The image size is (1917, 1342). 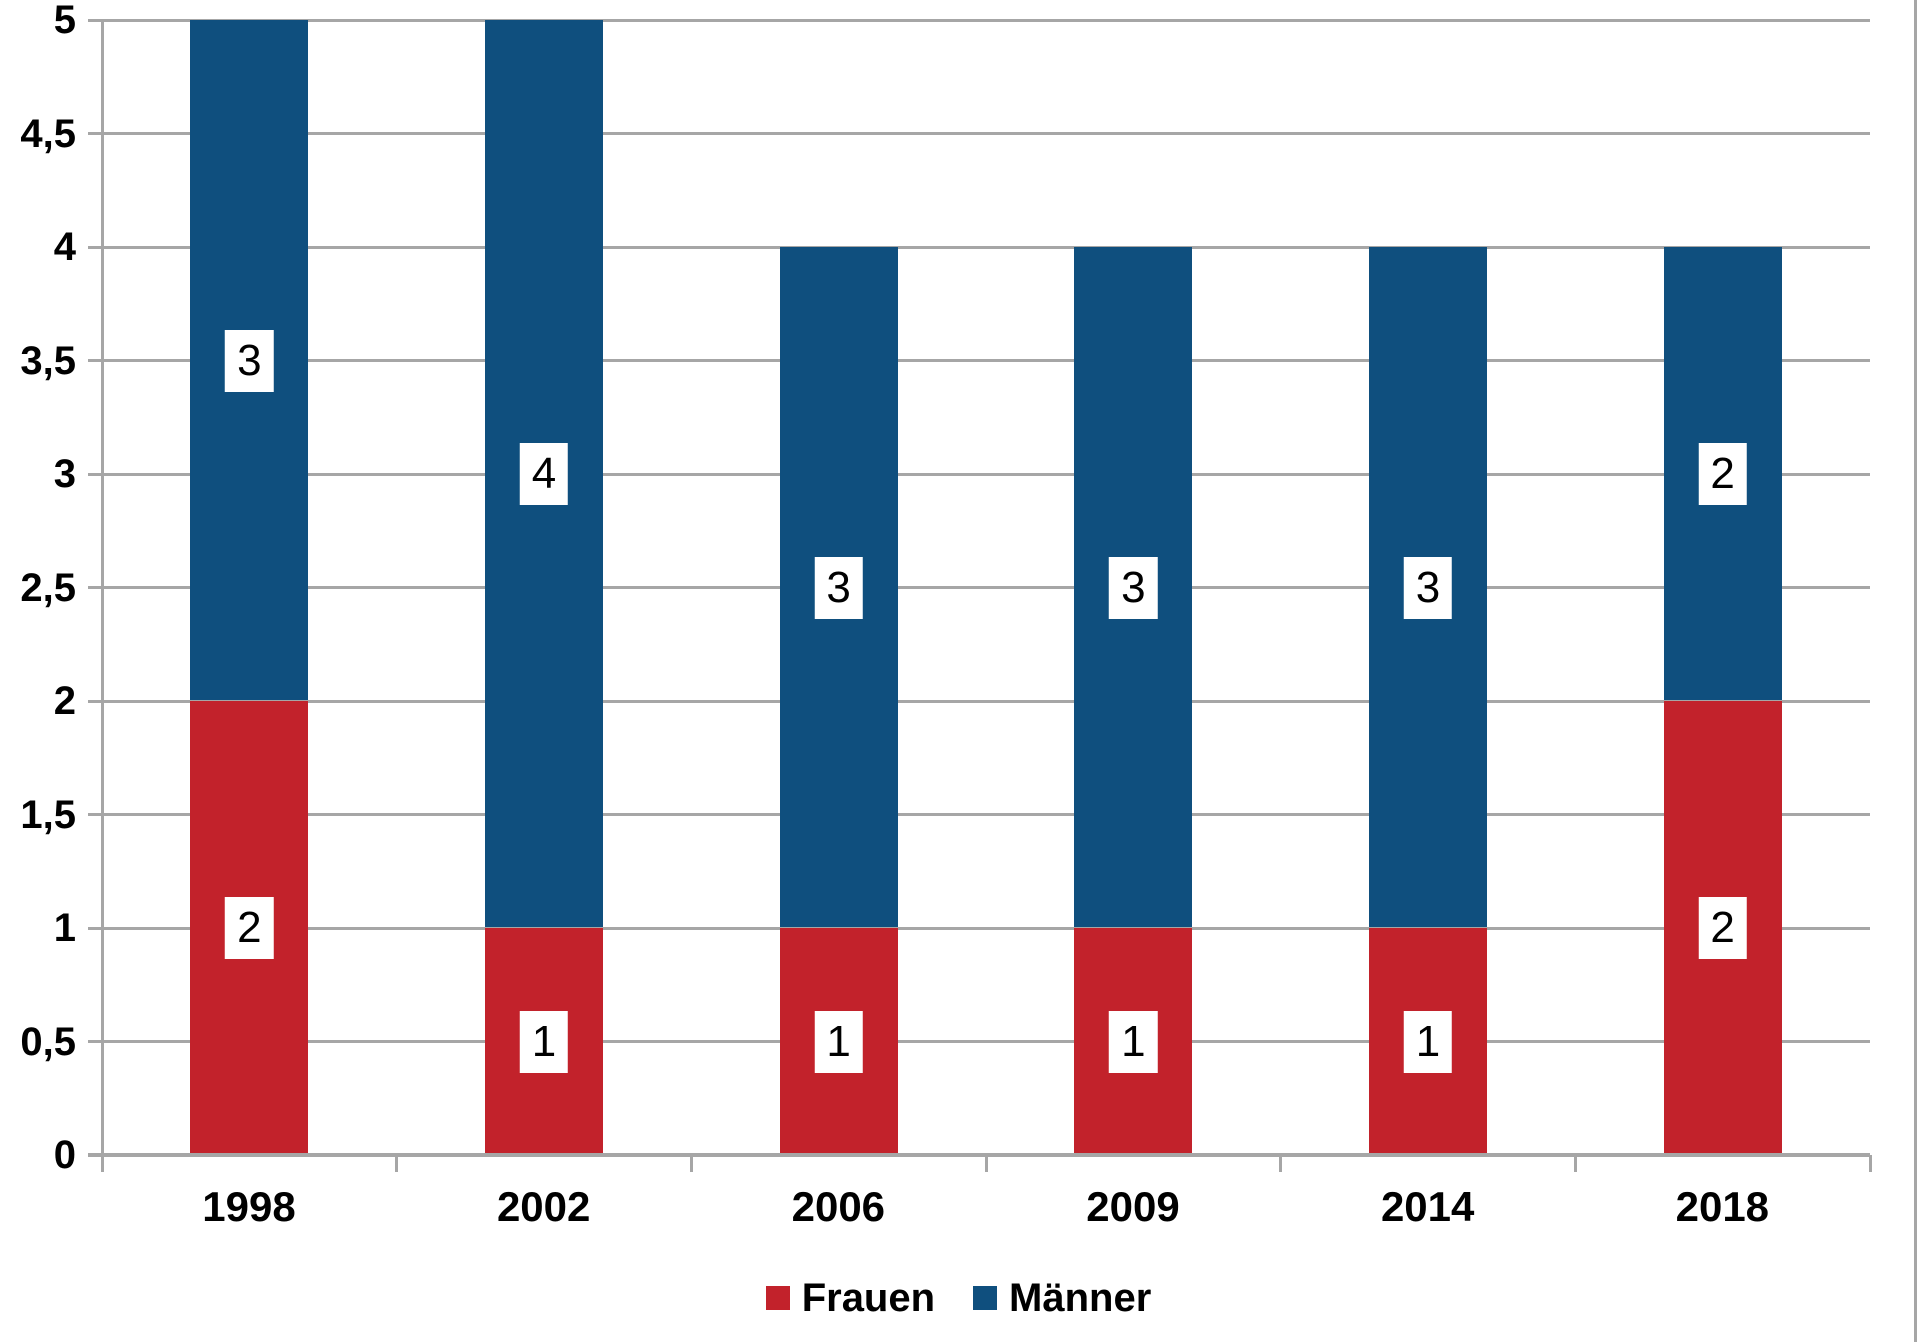 I want to click on y-axis-tick-label: 5, so click(x=64, y=21).